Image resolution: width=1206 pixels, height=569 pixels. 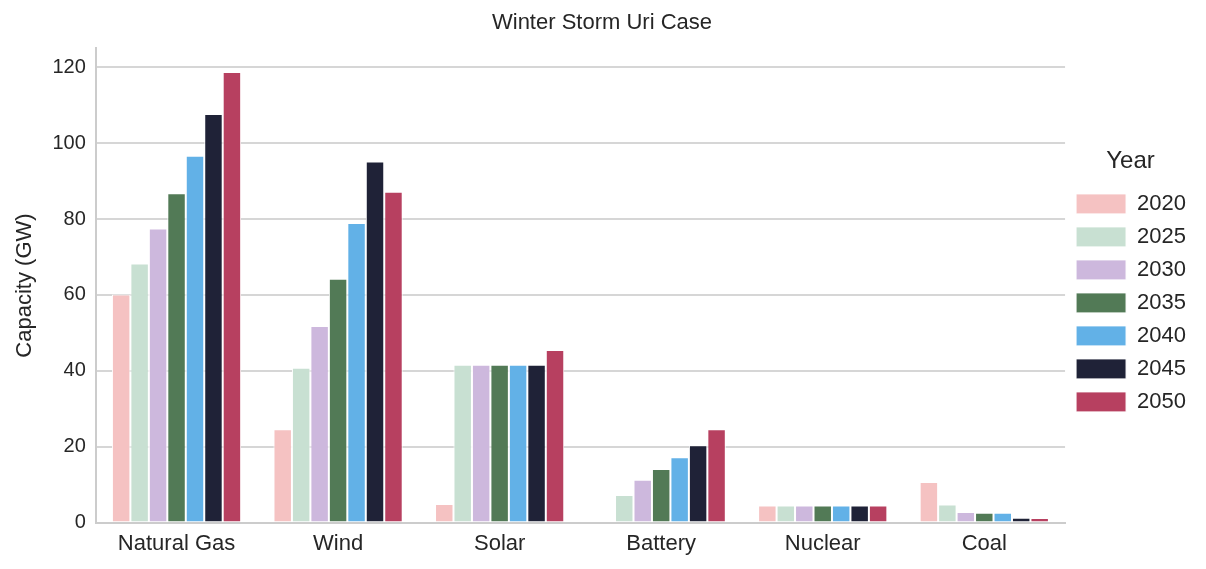 I want to click on x-tick-label: Battery, so click(x=661, y=542).